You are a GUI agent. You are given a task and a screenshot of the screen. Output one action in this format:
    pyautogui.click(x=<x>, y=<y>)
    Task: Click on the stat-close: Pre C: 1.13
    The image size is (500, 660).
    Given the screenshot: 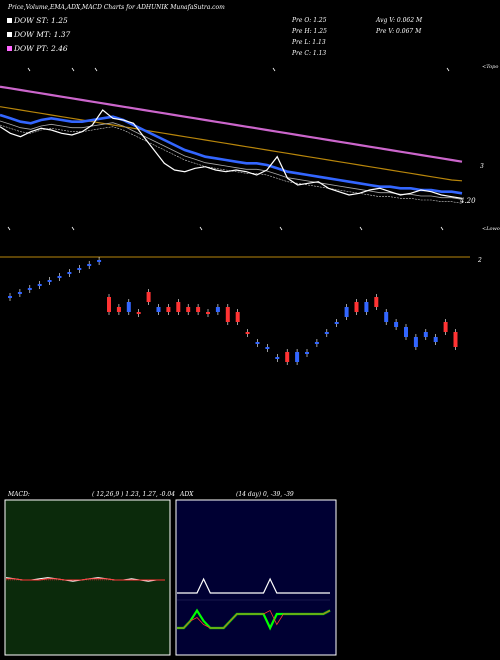 What is the action you would take?
    pyautogui.click(x=308, y=53)
    